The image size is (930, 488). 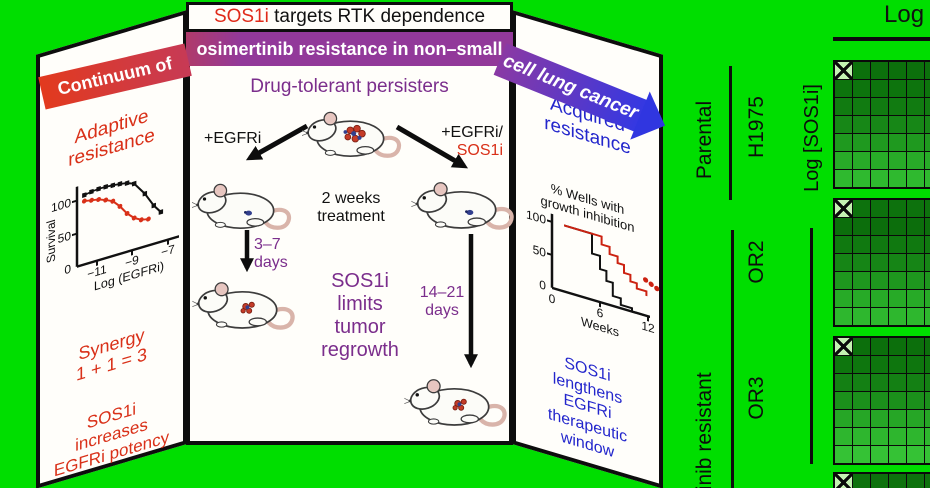 What do you see at coordinates (812, 138) in the screenshot?
I see `log-sos1i-axis-label: Log [SOS1i]` at bounding box center [812, 138].